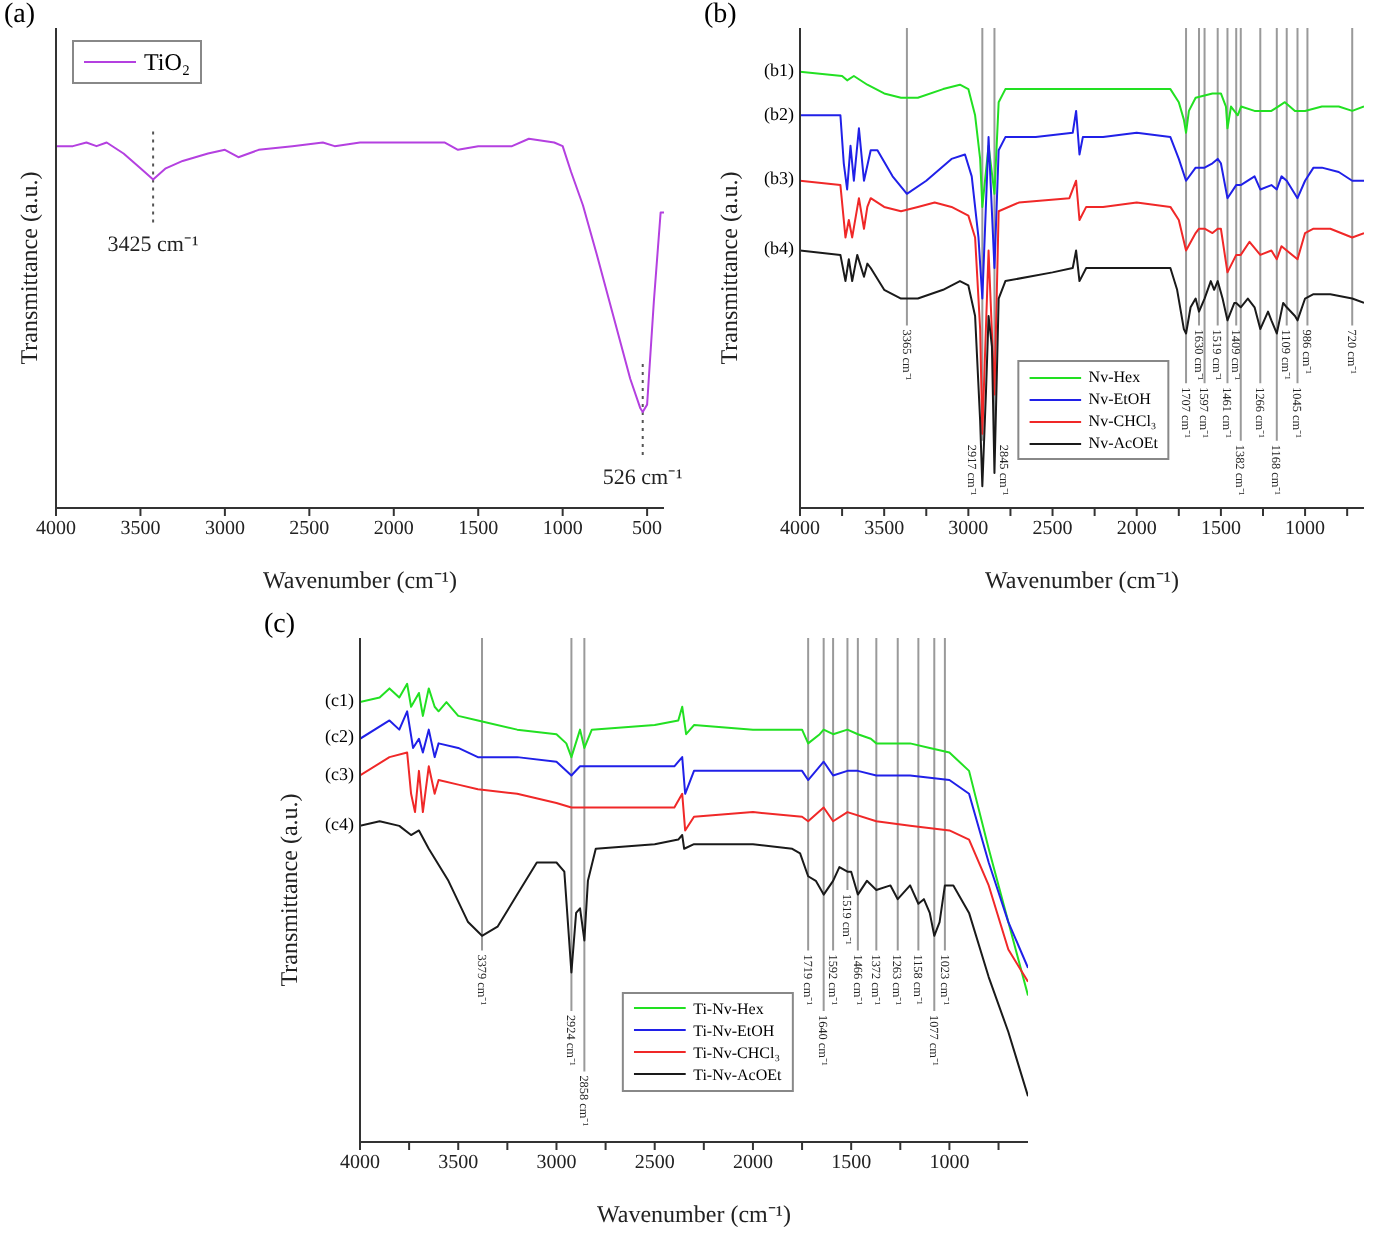 The height and width of the screenshot is (1238, 1400). I want to click on legend-label: Nv-CHCl₃, so click(1122, 421).